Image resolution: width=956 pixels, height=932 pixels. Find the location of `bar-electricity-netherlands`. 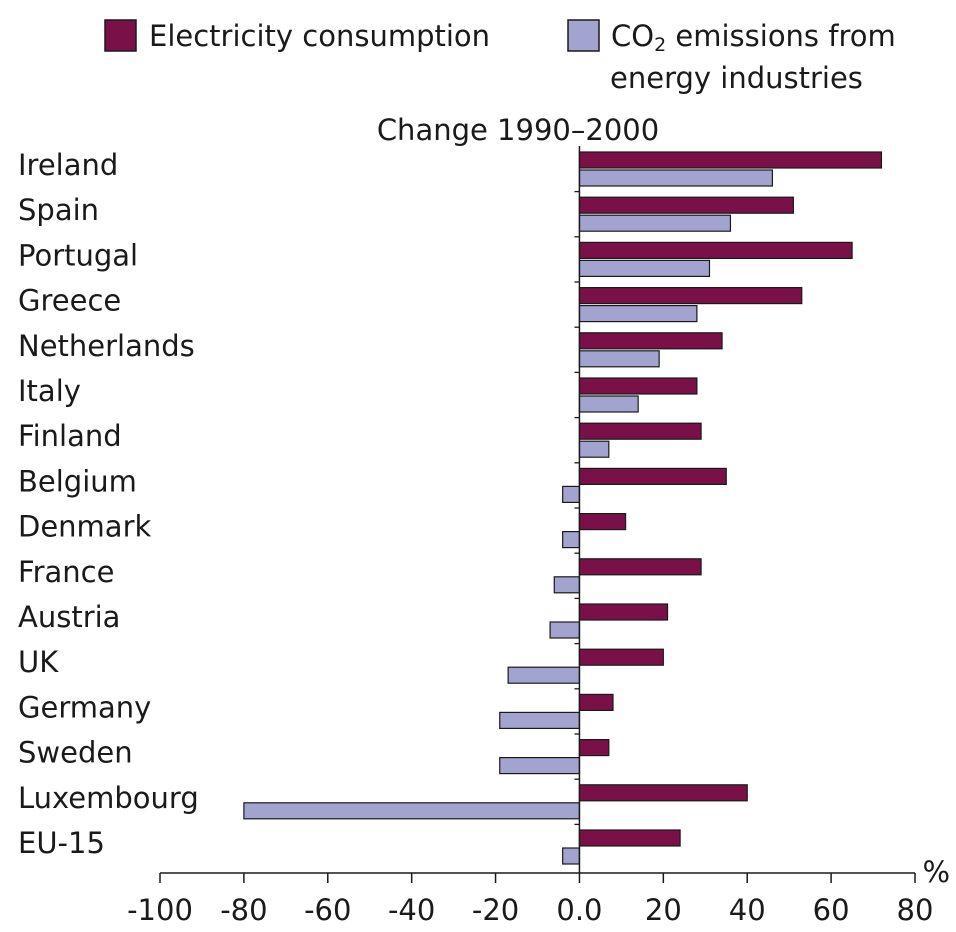

bar-electricity-netherlands is located at coordinates (650, 341).